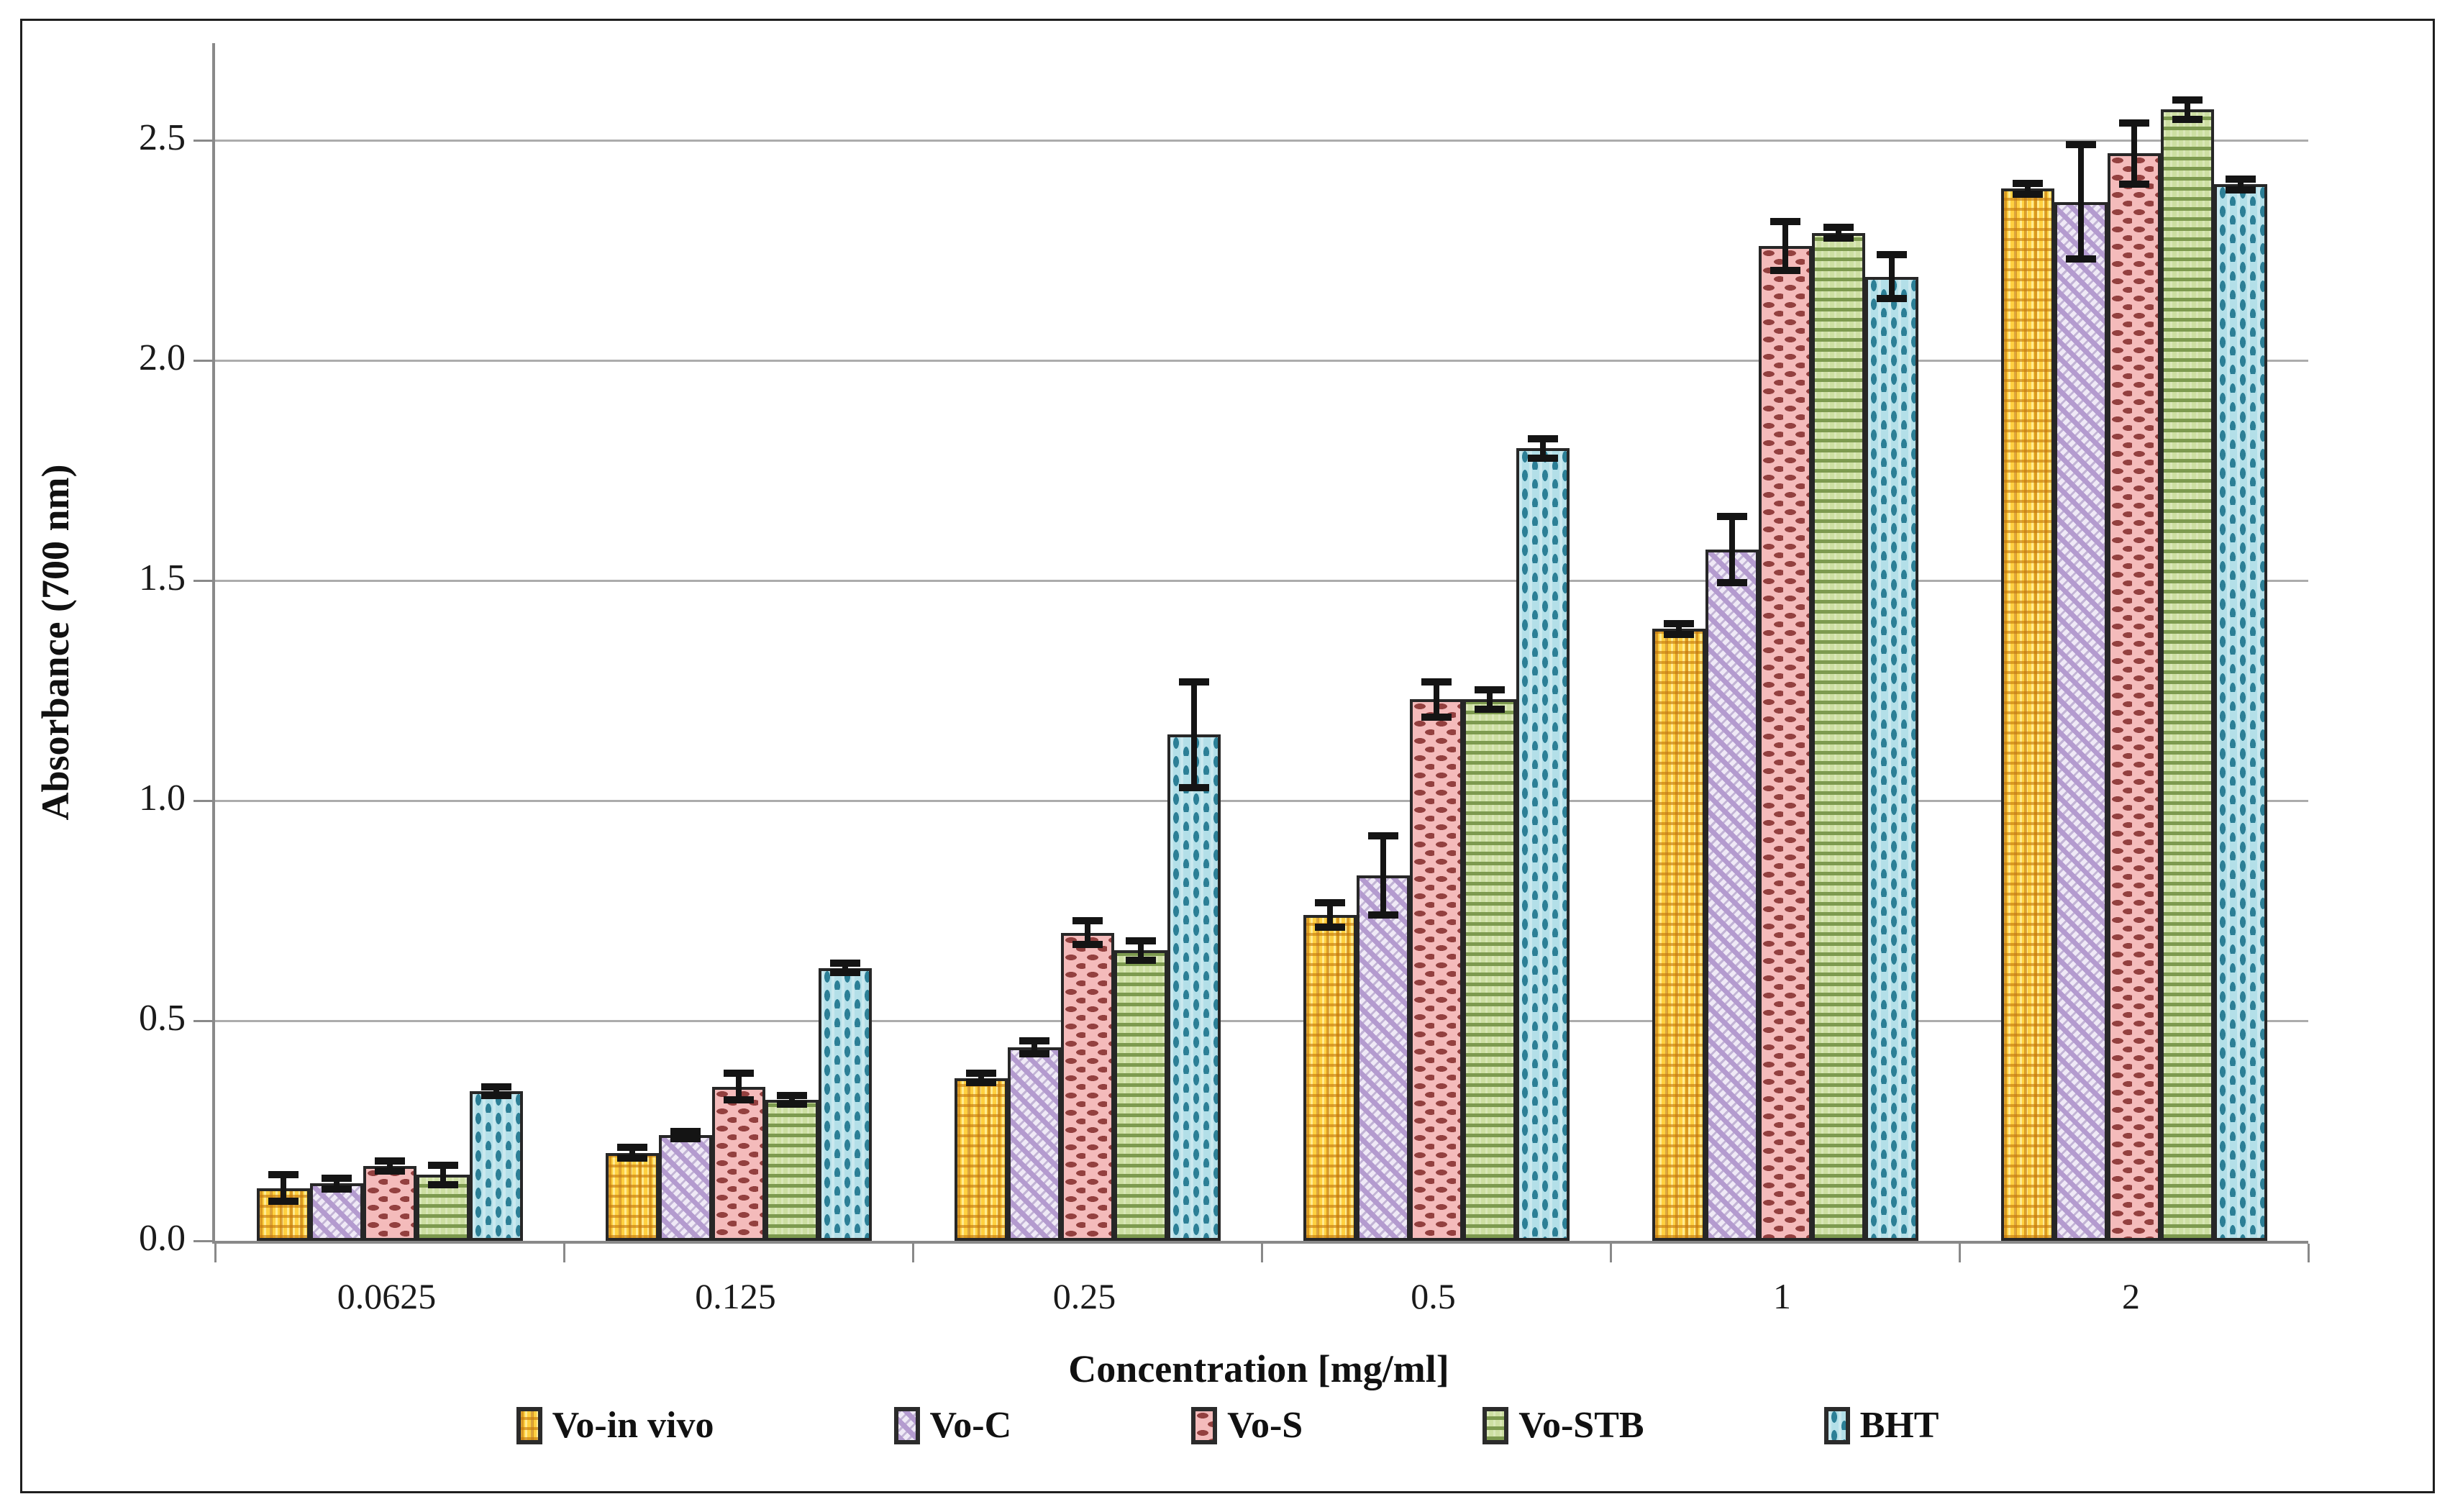 This screenshot has width=2455, height=1512. Describe the element at coordinates (1899, 1425) in the screenshot. I see `legend-label: BHT` at that location.